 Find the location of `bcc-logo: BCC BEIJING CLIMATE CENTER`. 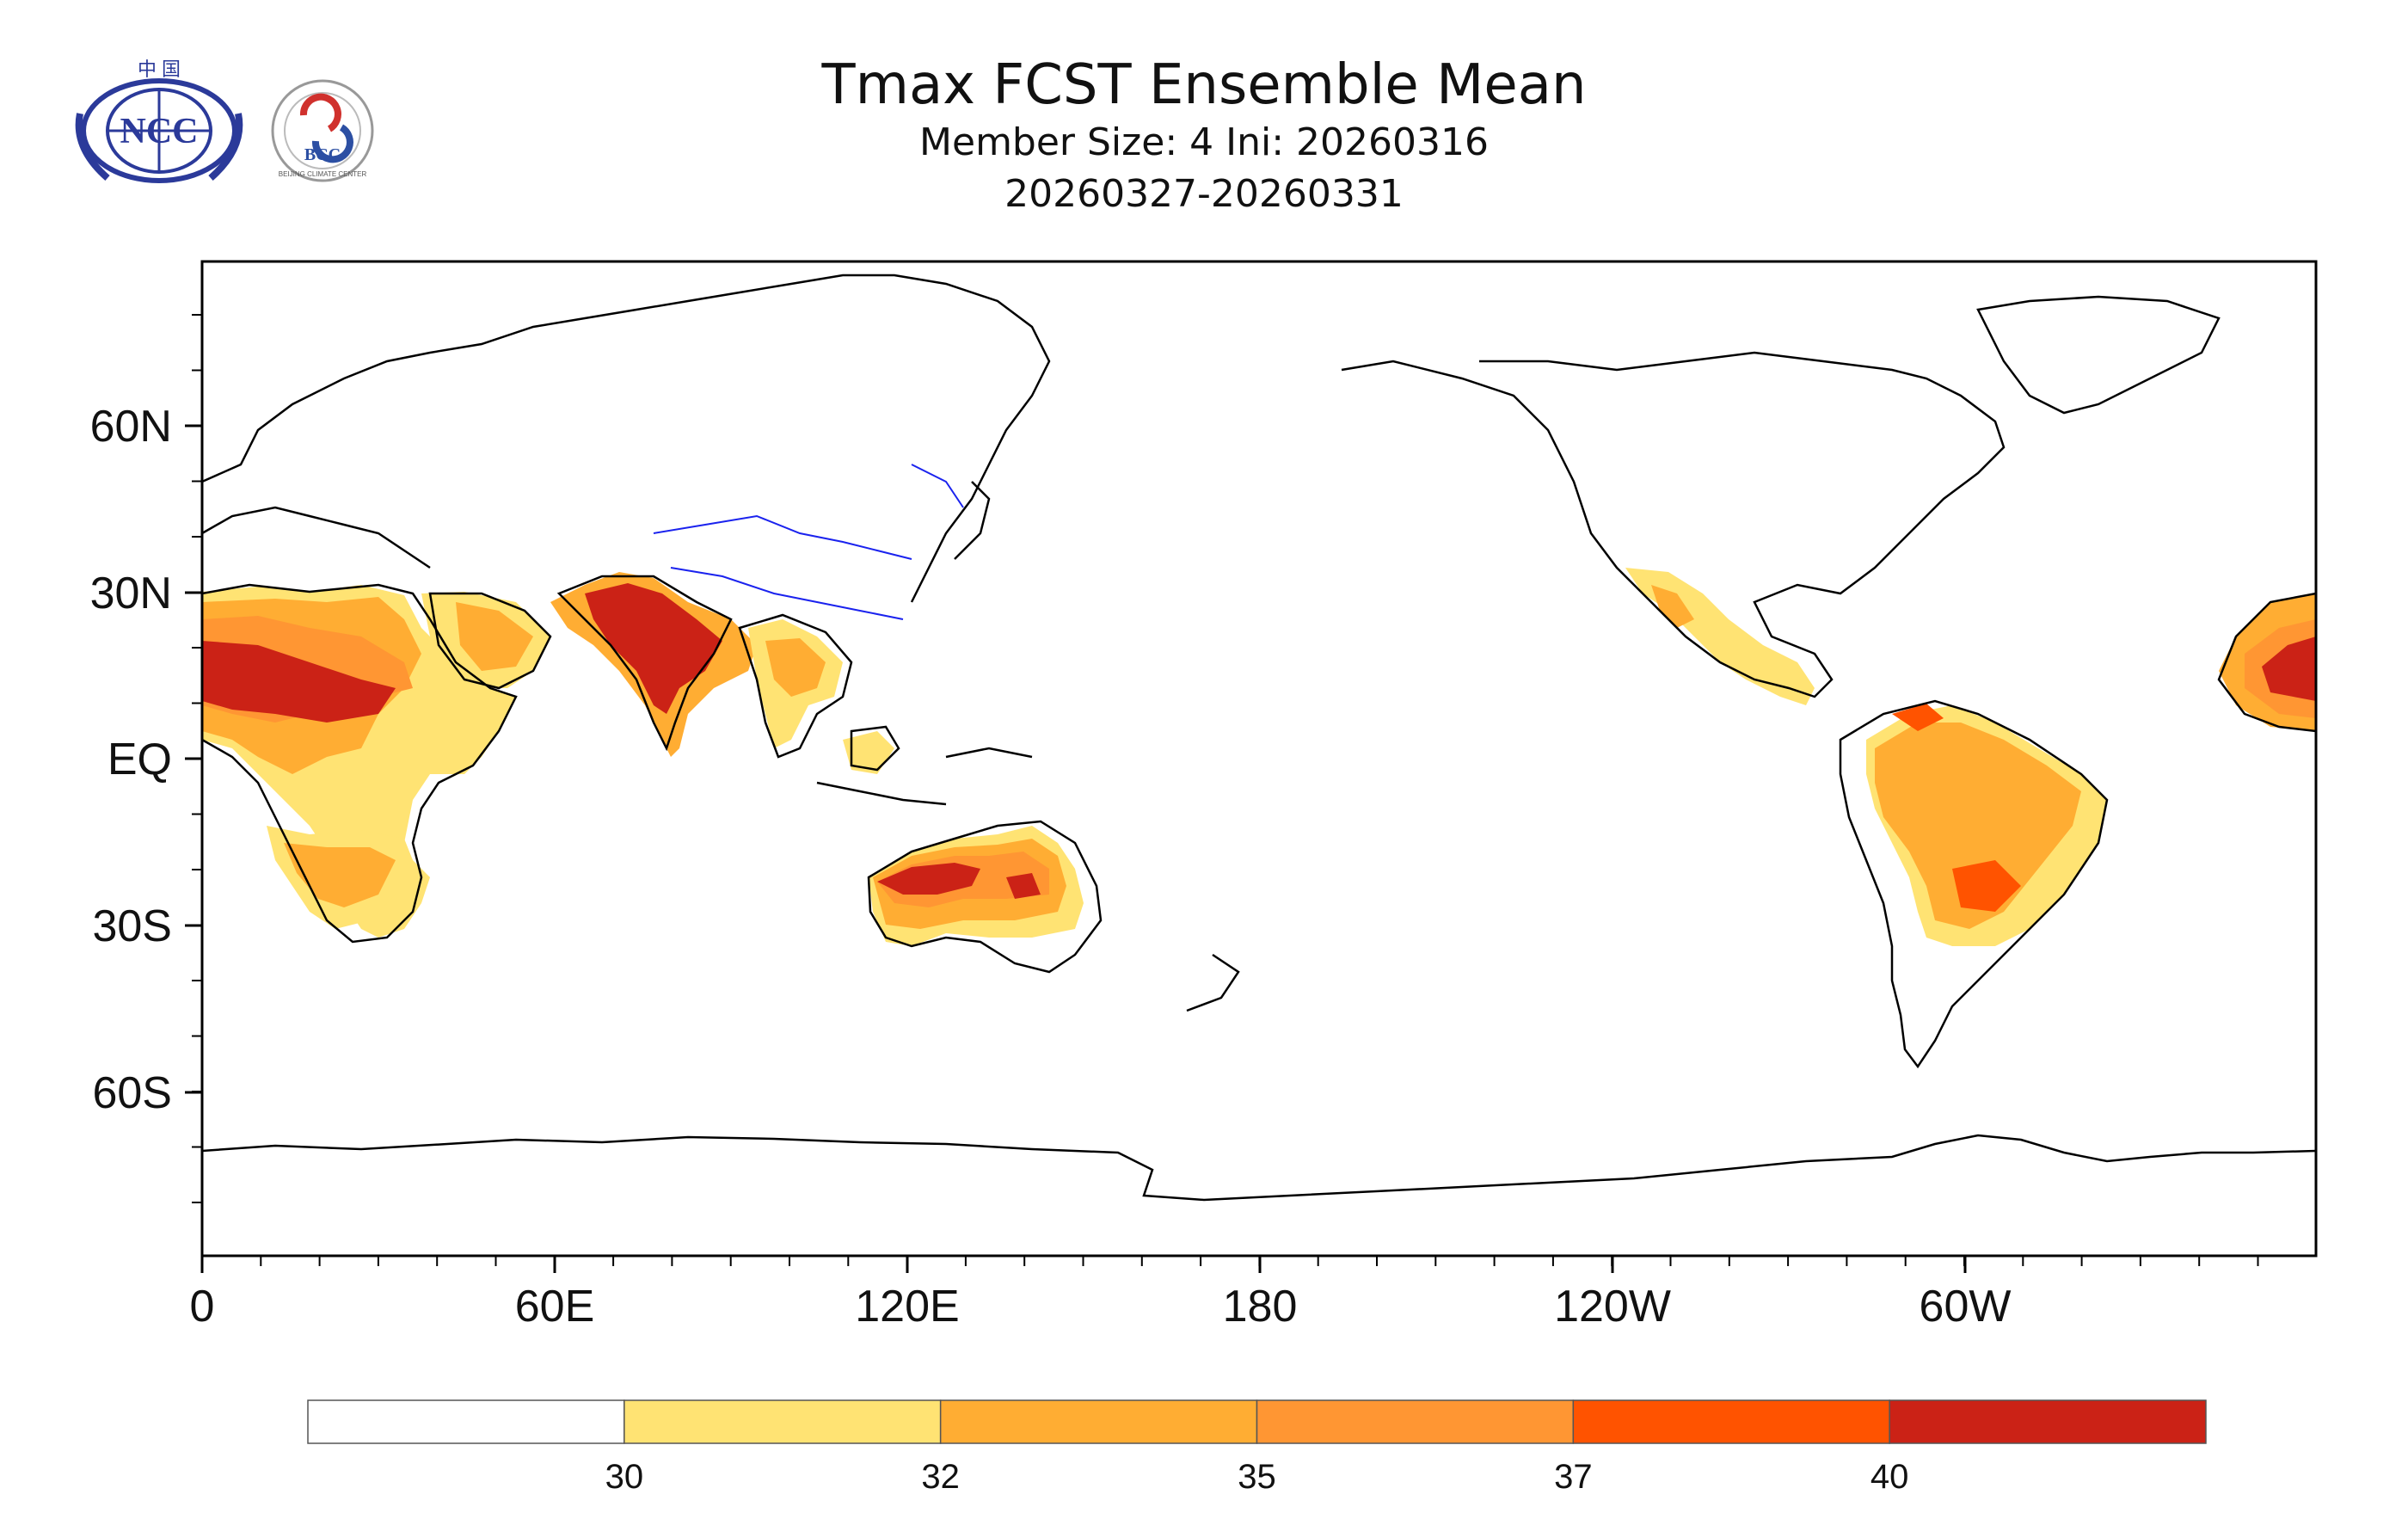

bcc-logo: BCC BEIJING CLIMATE CENTER is located at coordinates (322, 130).